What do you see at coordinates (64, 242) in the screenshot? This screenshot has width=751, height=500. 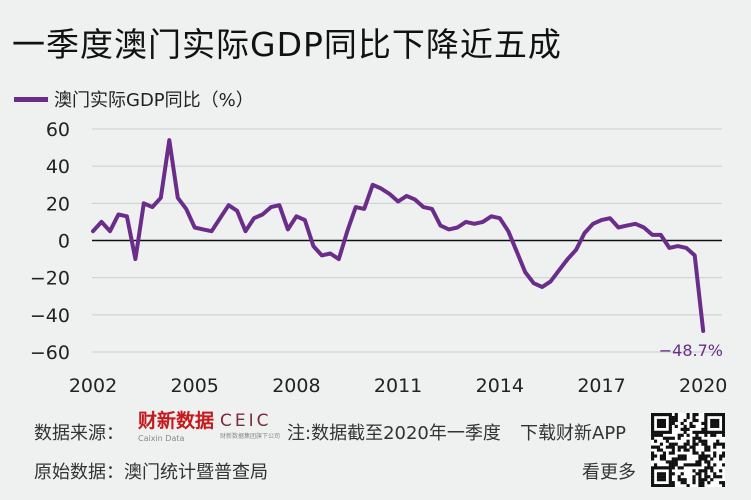 I see `y-tick-label: 0` at bounding box center [64, 242].